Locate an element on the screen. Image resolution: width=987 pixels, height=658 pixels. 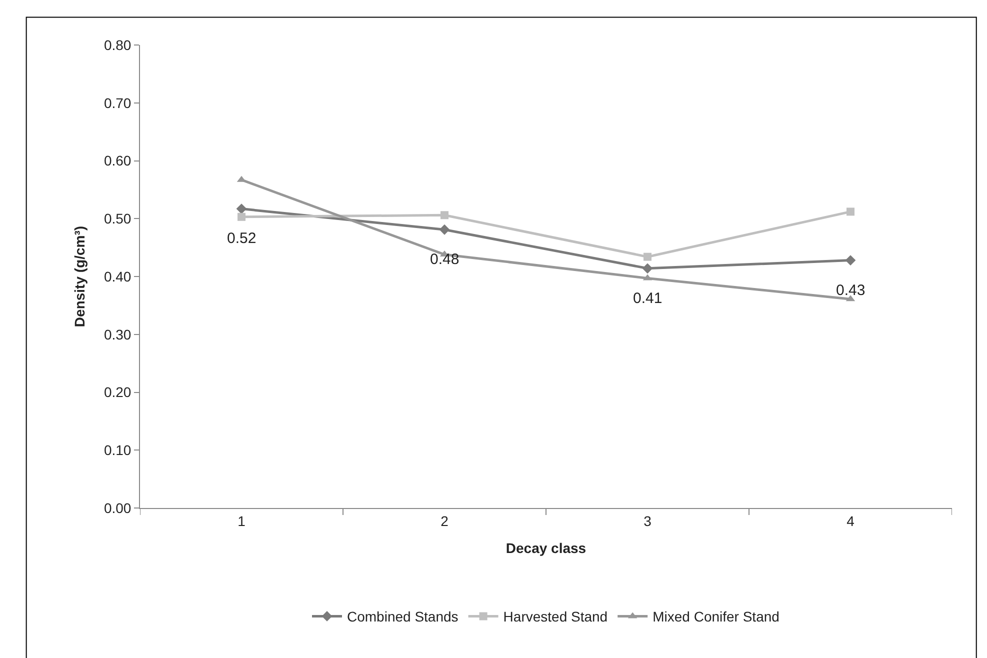
y-tick-label: 0.40 is located at coordinates (118, 276).